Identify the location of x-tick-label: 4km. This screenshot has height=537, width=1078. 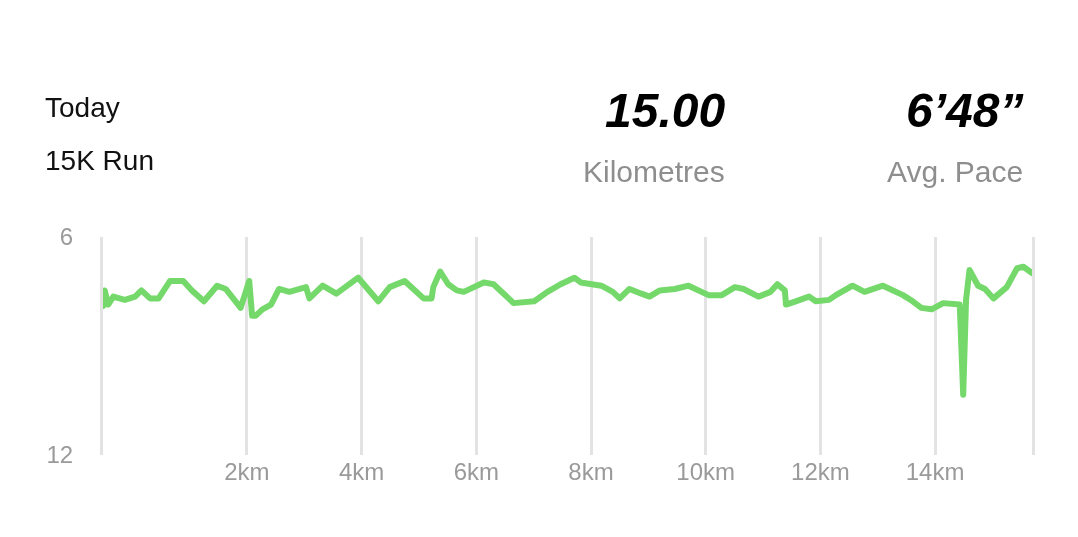
(361, 471).